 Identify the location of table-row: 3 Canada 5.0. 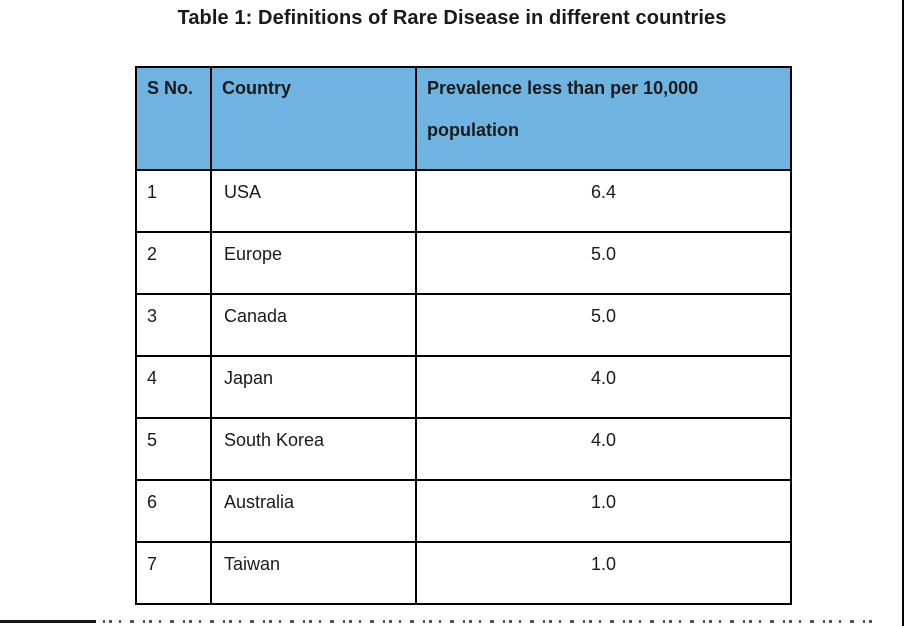
(463, 325).